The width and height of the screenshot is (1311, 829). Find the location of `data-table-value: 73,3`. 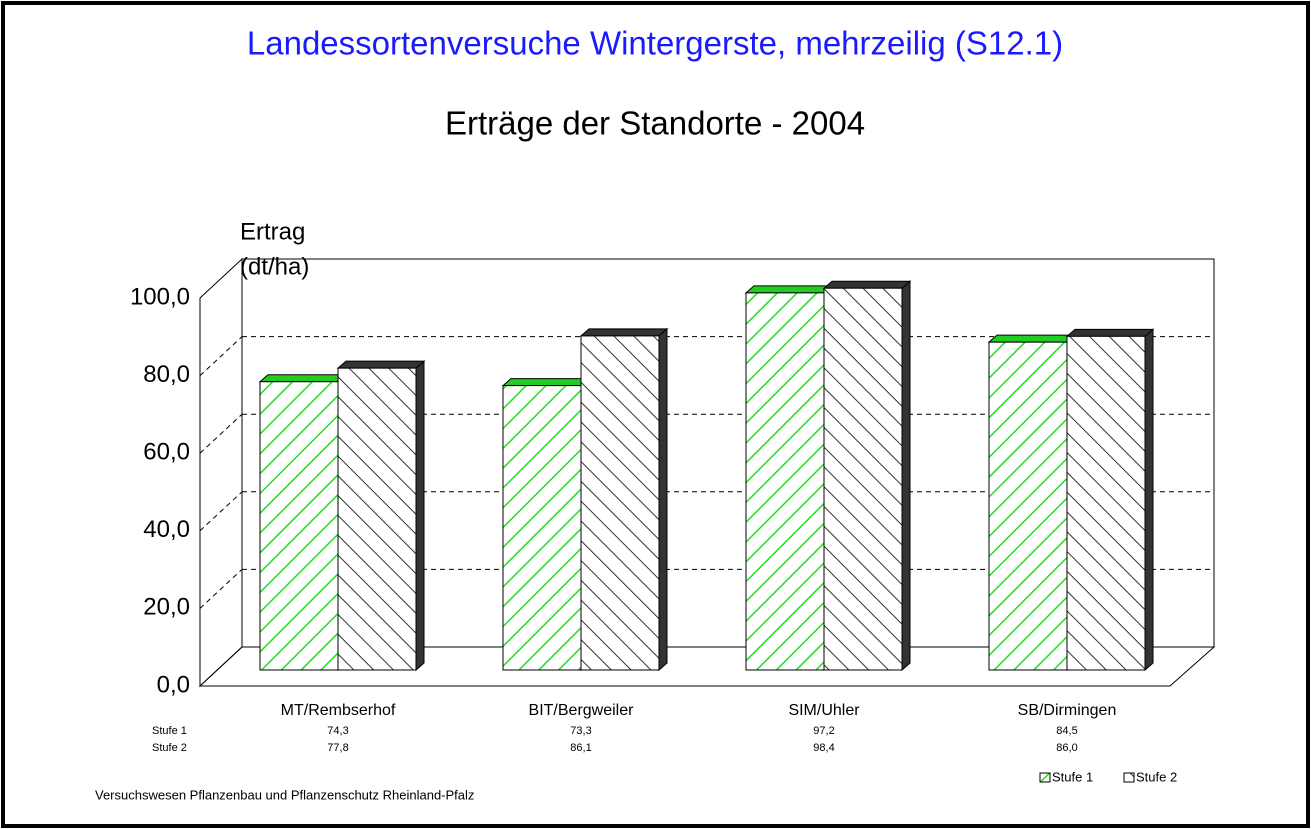

data-table-value: 73,3 is located at coordinates (580, 731).